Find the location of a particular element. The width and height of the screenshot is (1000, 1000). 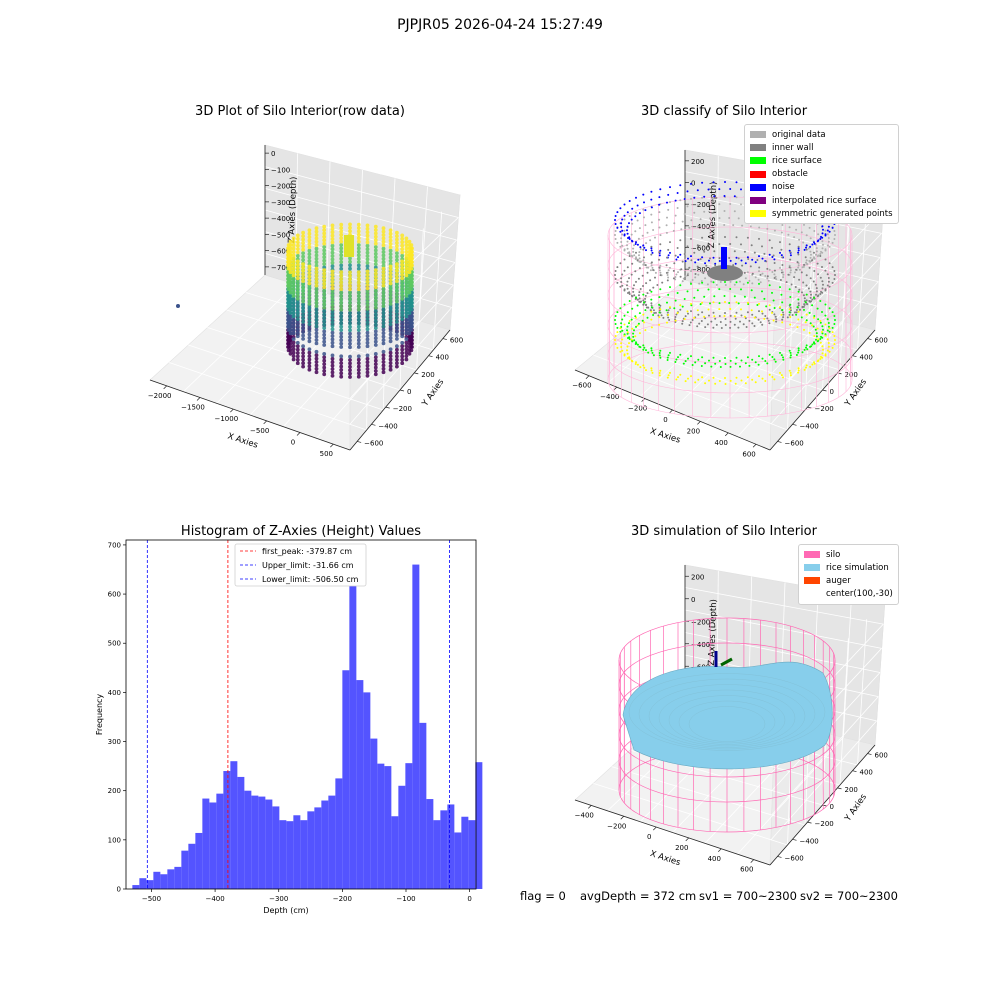

x-tick-label: −300 is located at coordinates (278, 899).